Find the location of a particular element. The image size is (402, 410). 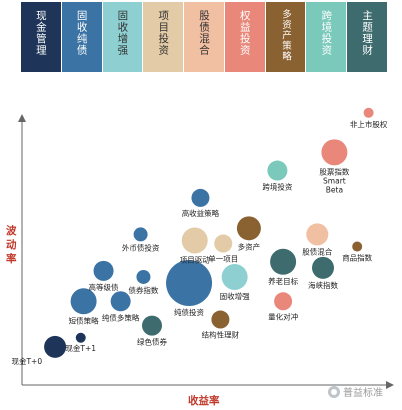

bubble-label: 高收益策略 is located at coordinates (201, 213).